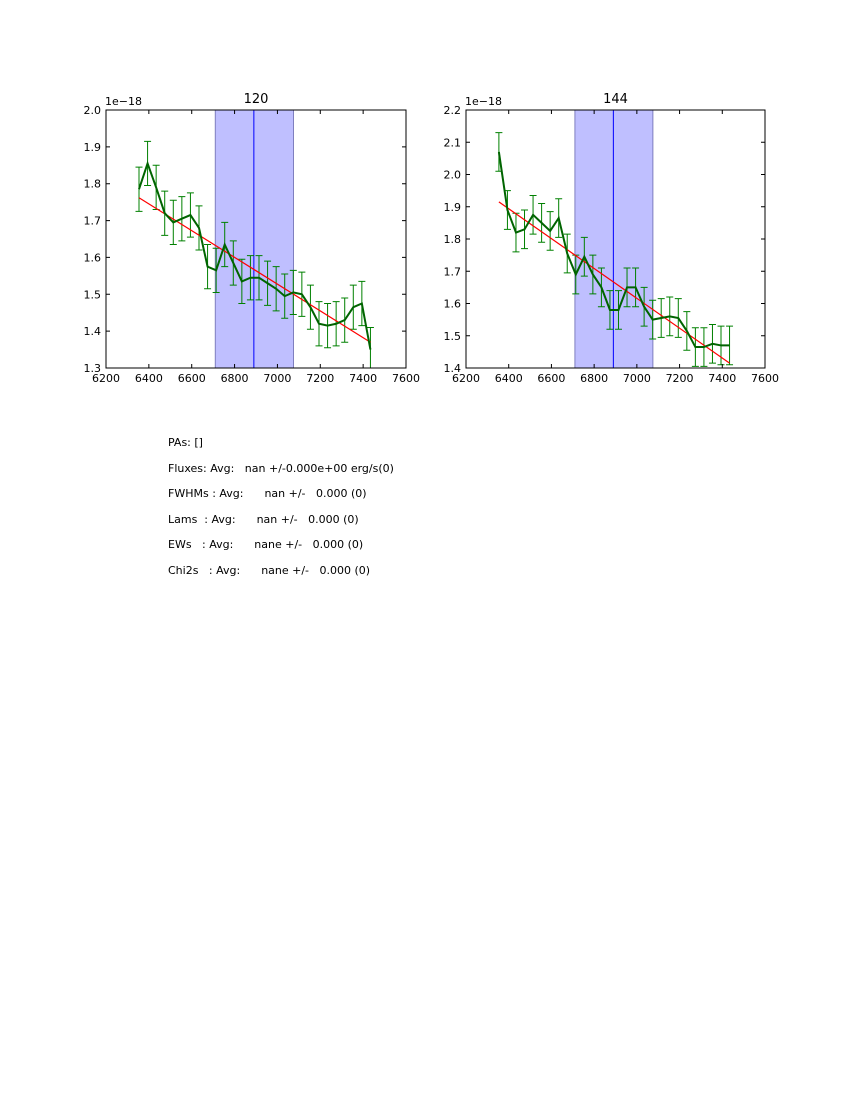  Describe the element at coordinates (267, 493) in the screenshot. I see `stats-fwhms: FWHMs : Avg: nan +/- 0.000 (0)` at that location.